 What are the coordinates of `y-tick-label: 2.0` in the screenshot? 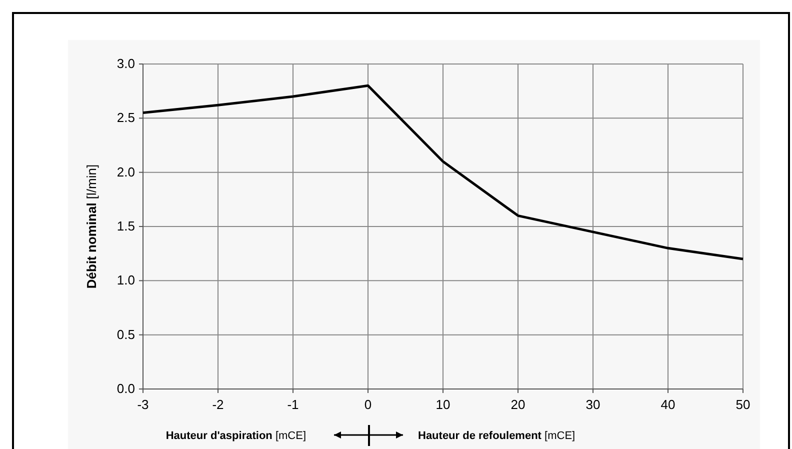 It's located at (125, 172).